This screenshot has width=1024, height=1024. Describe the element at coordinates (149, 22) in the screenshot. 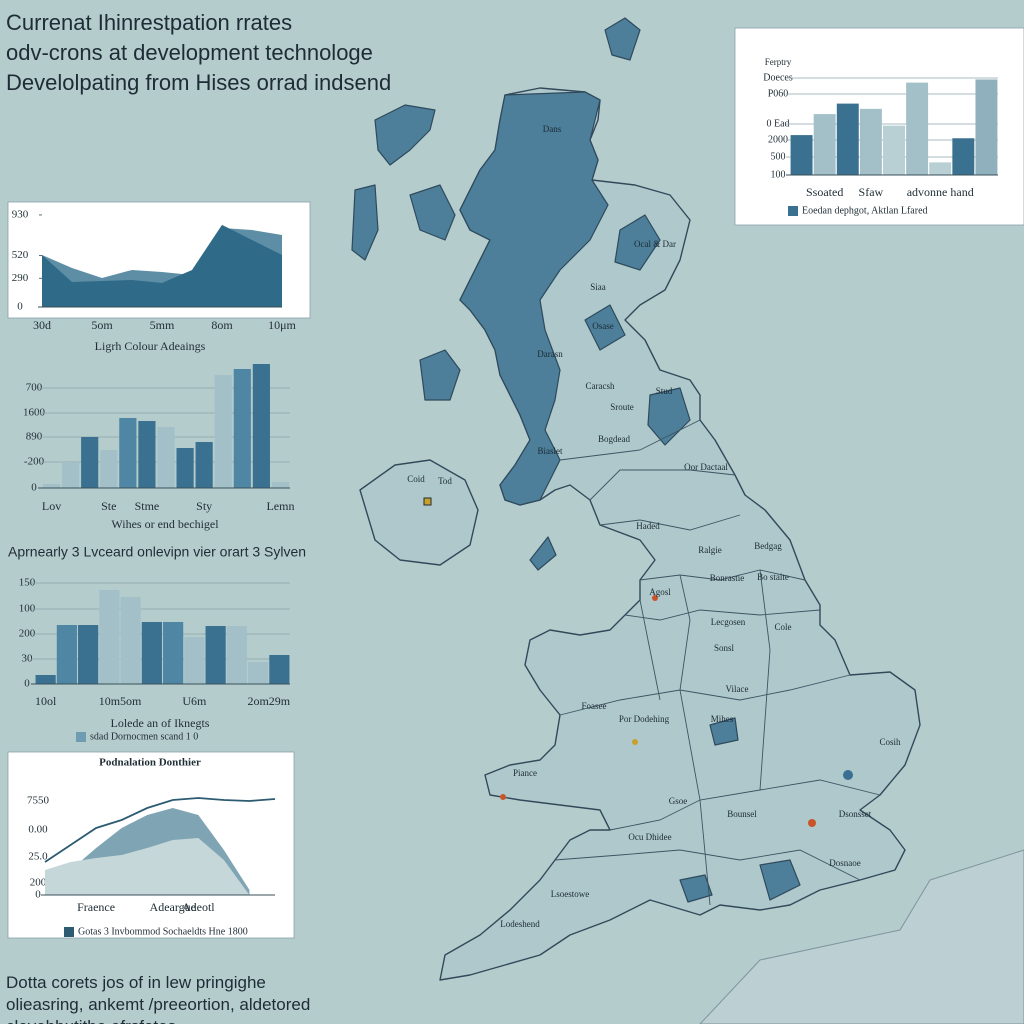

I see `header-title: Currenat Ihinrestpation rrates` at that location.